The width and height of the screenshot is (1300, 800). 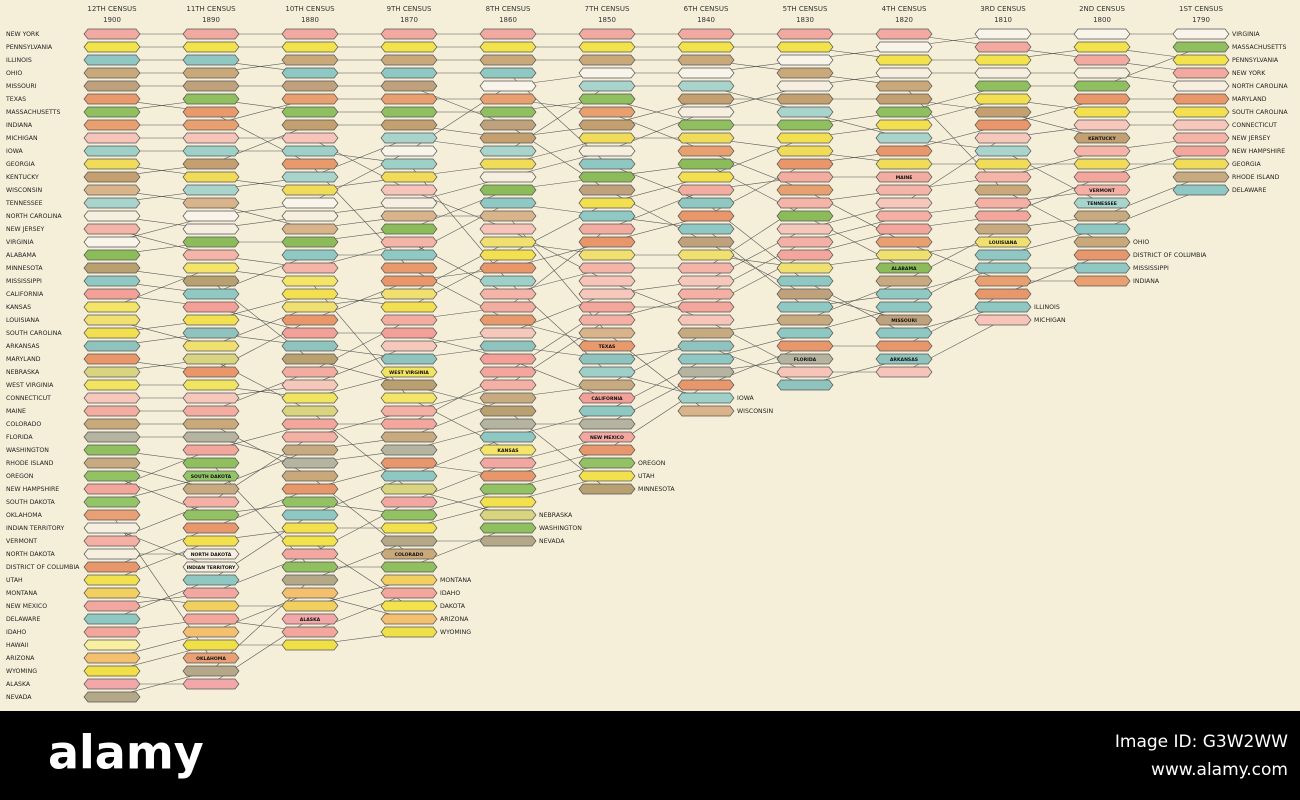 What do you see at coordinates (24, 268) in the screenshot?
I see `state-label: MINNESOTA` at bounding box center [24, 268].